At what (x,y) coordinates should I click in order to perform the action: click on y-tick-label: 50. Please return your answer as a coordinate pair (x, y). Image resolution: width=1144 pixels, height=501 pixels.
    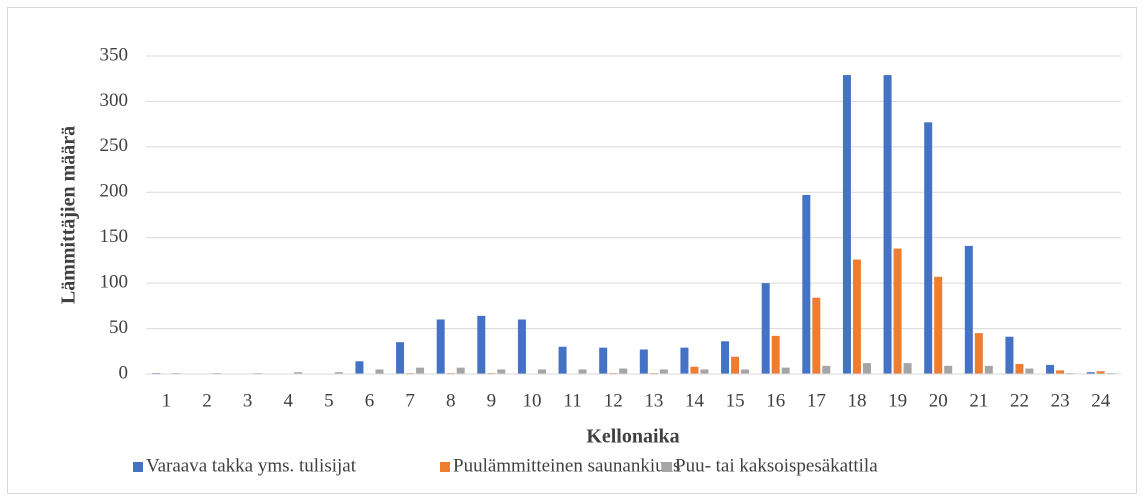
    Looking at the image, I should click on (118, 327).